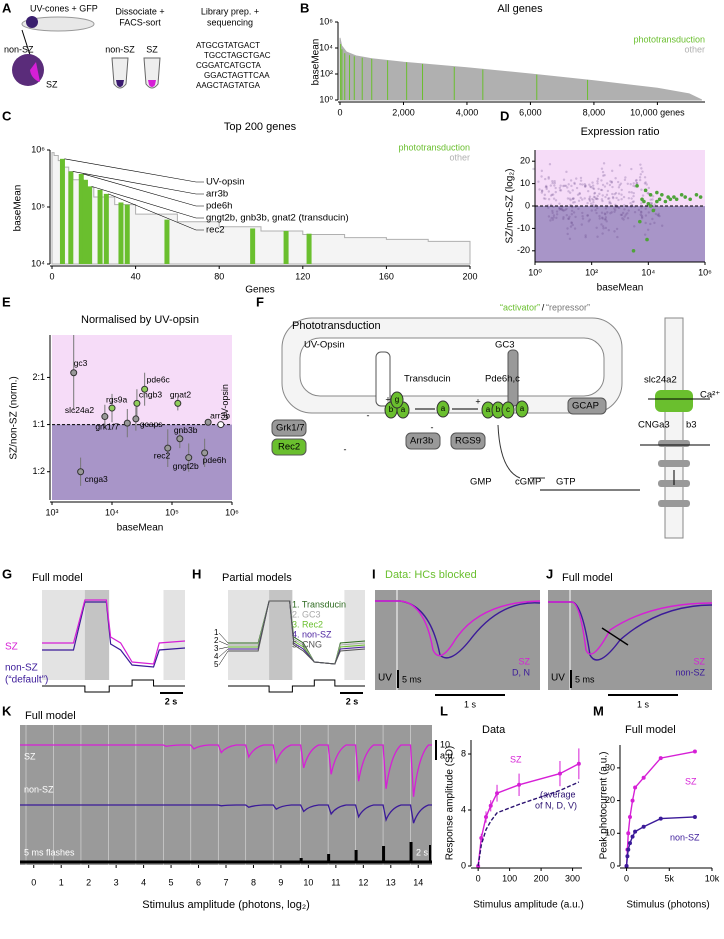 The height and width of the screenshot is (939, 724). Describe the element at coordinates (620, 234) in the screenshot. I see `bg-nonsz` at that location.